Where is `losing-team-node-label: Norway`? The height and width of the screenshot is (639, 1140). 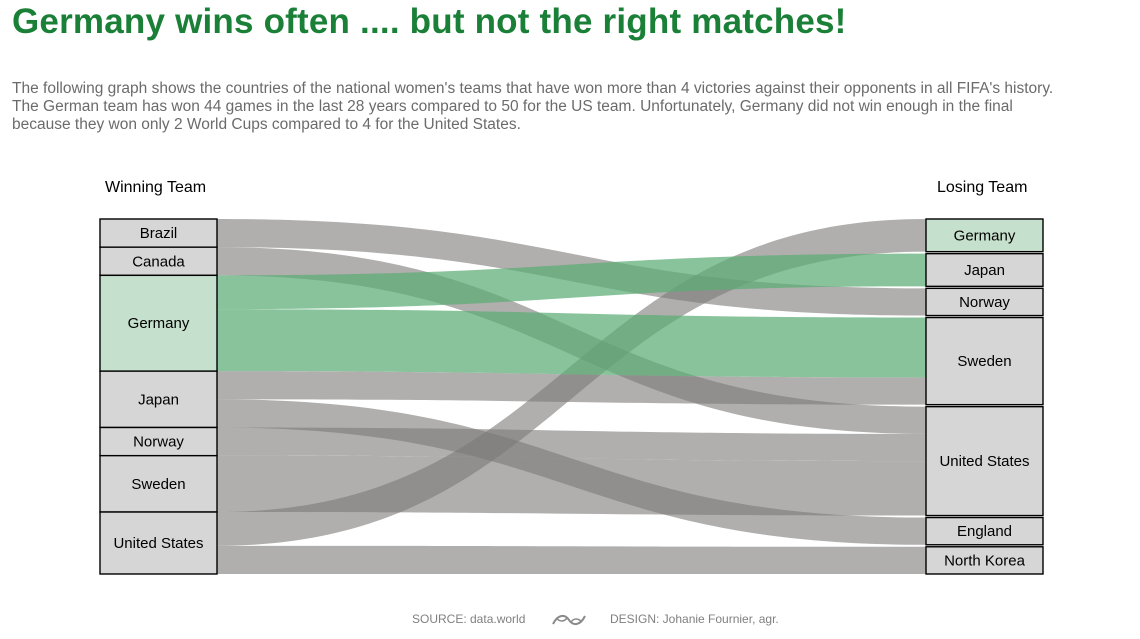
losing-team-node-label: Norway is located at coordinates (984, 302).